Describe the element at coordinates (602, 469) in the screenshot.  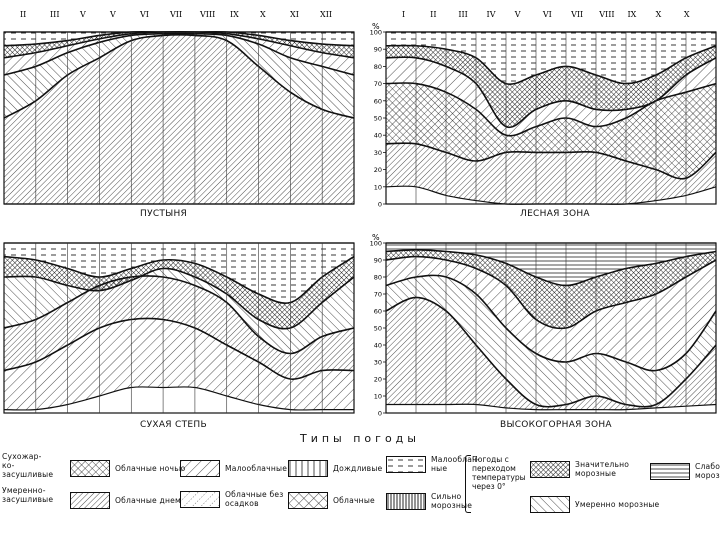
I see `legend-label: Значительно морозные` at that location.